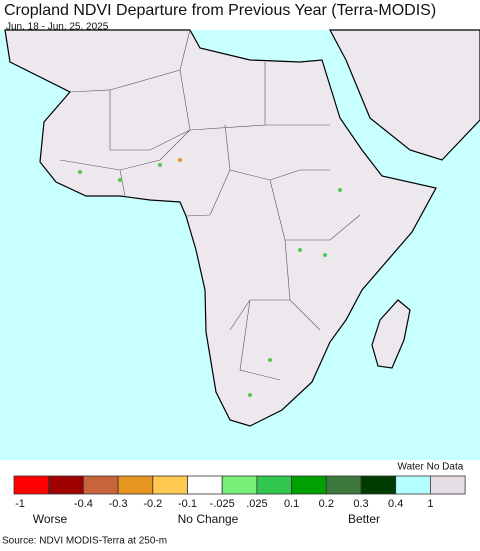 The image size is (480, 551). What do you see at coordinates (364, 519) in the screenshot?
I see `legend-caption: Better` at bounding box center [364, 519].